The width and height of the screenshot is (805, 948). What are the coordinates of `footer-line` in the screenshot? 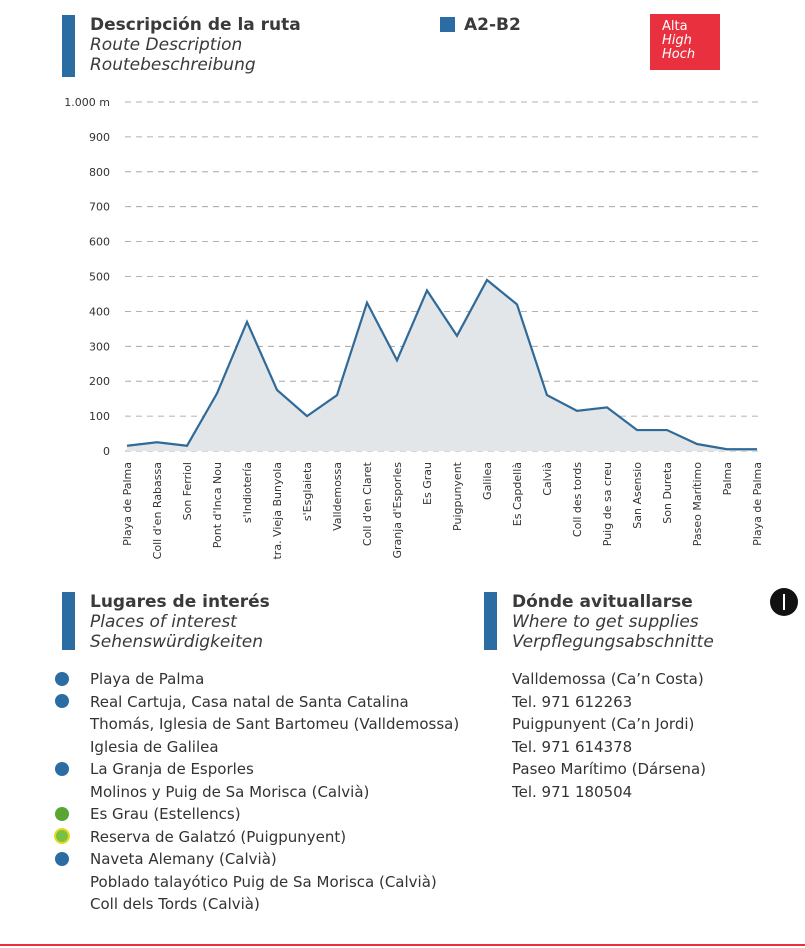 It's located at (402, 945).